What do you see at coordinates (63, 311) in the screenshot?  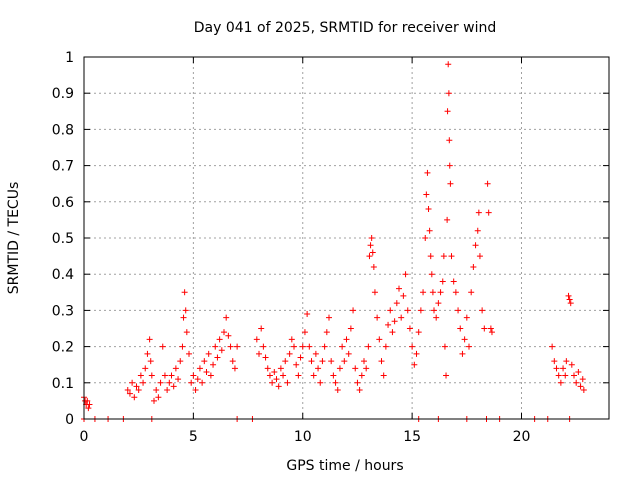 I see `y-tick-label: 0.3` at bounding box center [63, 311].